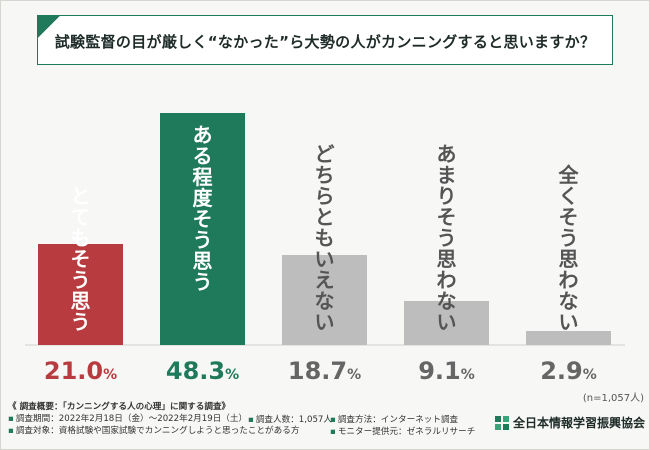 The image size is (650, 450). I want to click on title-box: 試験監督の目が厳しく“なかった”ら大勢の人がカンニングすると思いますか？, so click(325, 40).